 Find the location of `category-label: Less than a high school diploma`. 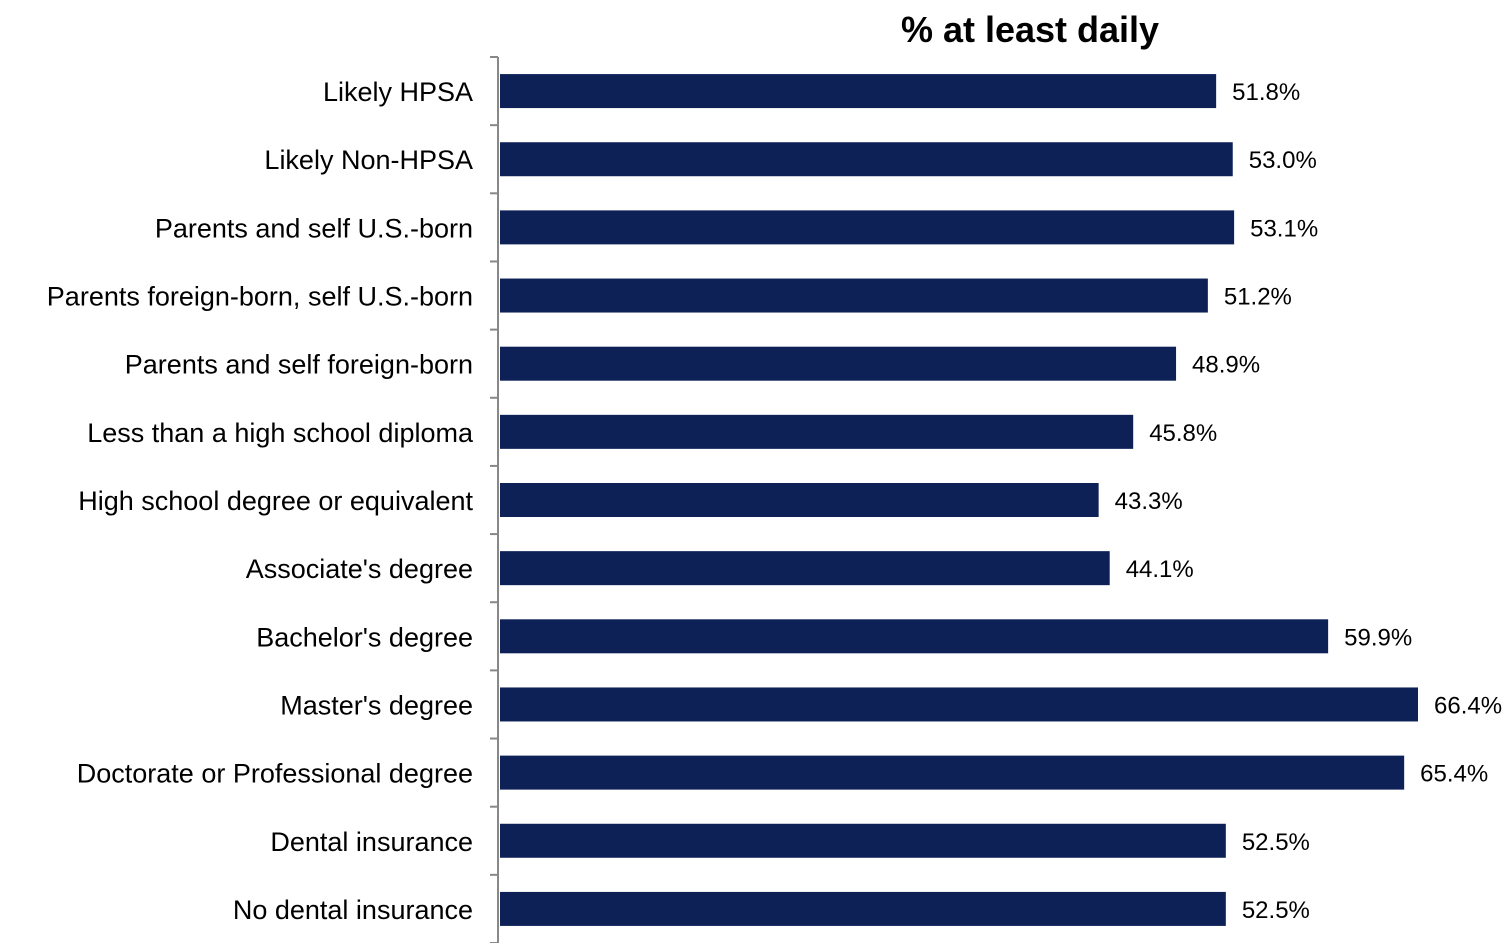

category-label: Less than a high school diploma is located at coordinates (280, 433).